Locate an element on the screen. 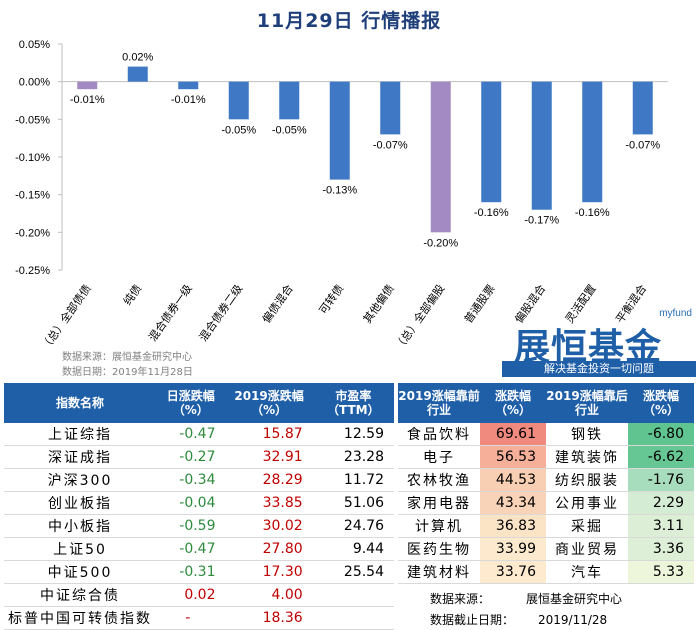 Image resolution: width=698 pixels, height=630 pixels. index-row: 上证综指 -0.47 15.87 12.59 is located at coordinates (199, 434).